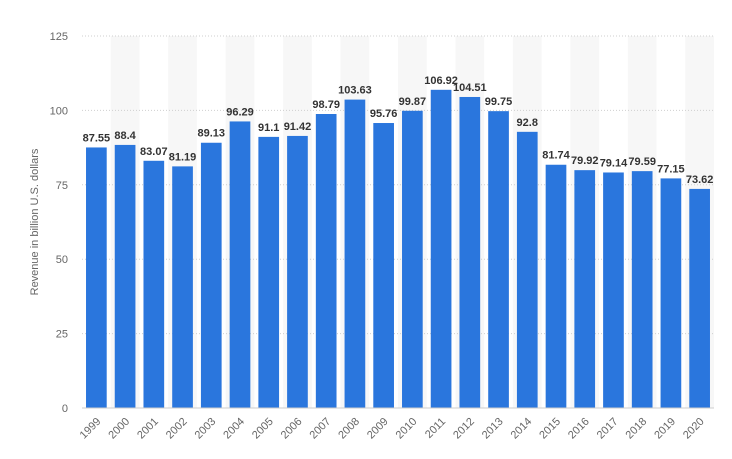  What do you see at coordinates (499, 102) in the screenshot?
I see `data-label: 99.75` at bounding box center [499, 102].